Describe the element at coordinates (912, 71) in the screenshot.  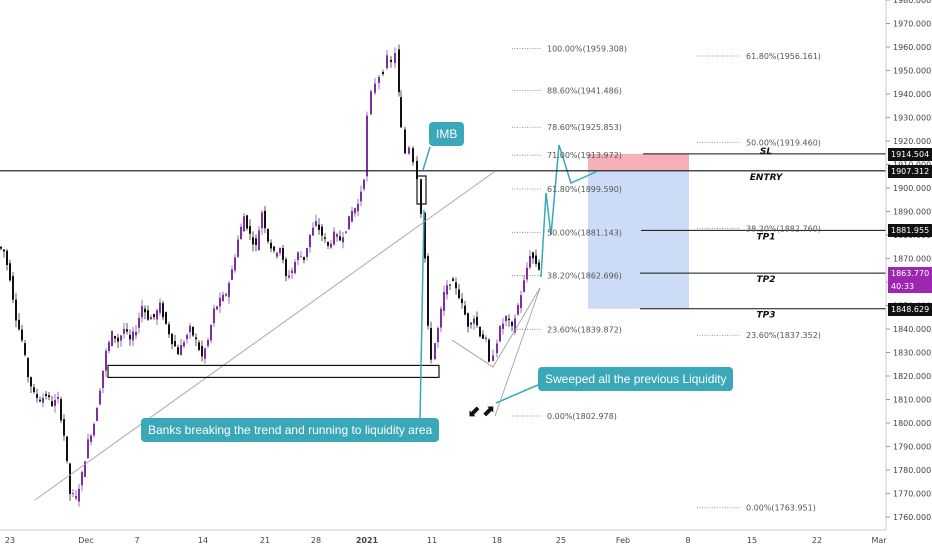
I see `y-tick-label: 1950.000` at that location.